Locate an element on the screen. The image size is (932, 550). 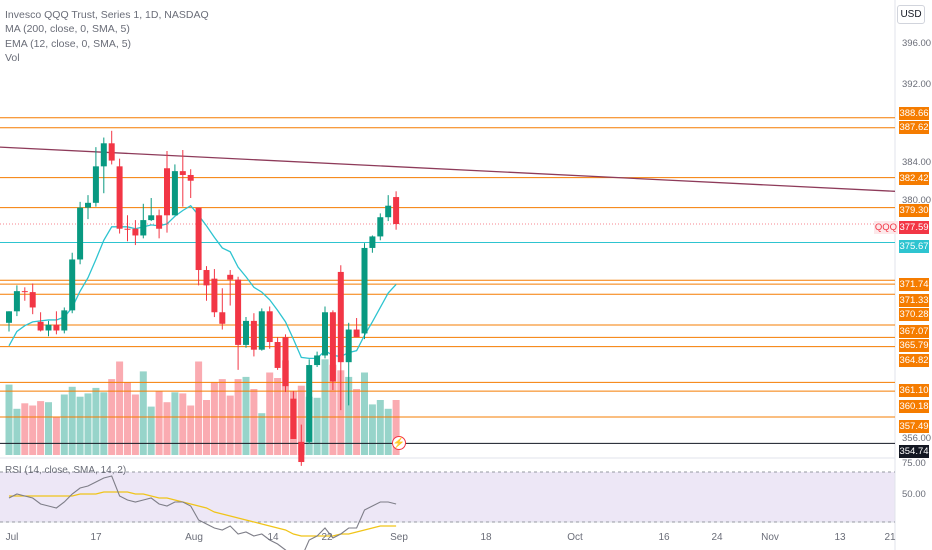
level-tag: 361.10 is located at coordinates (914, 390).